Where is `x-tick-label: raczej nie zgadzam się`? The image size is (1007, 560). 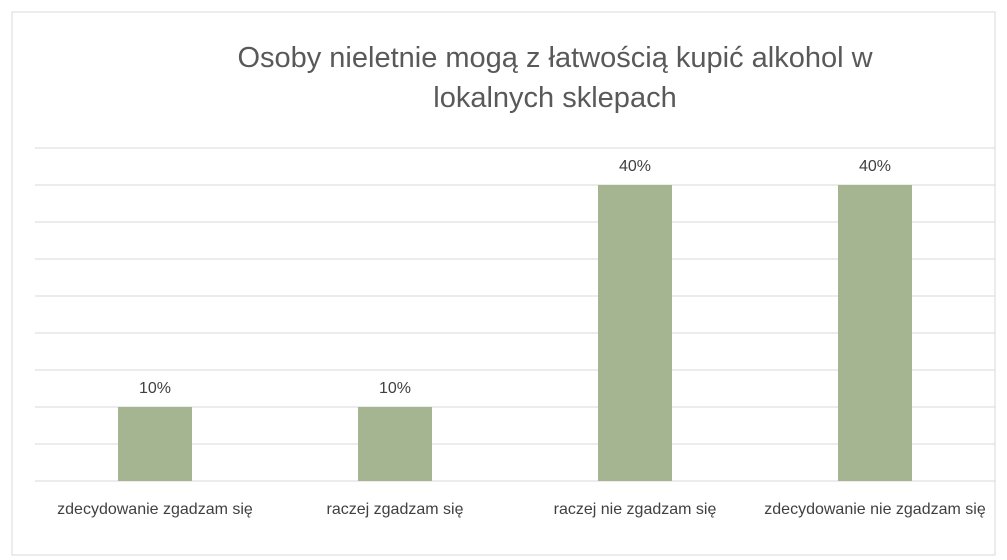 x-tick-label: raczej nie zgadzam się is located at coordinates (635, 509).